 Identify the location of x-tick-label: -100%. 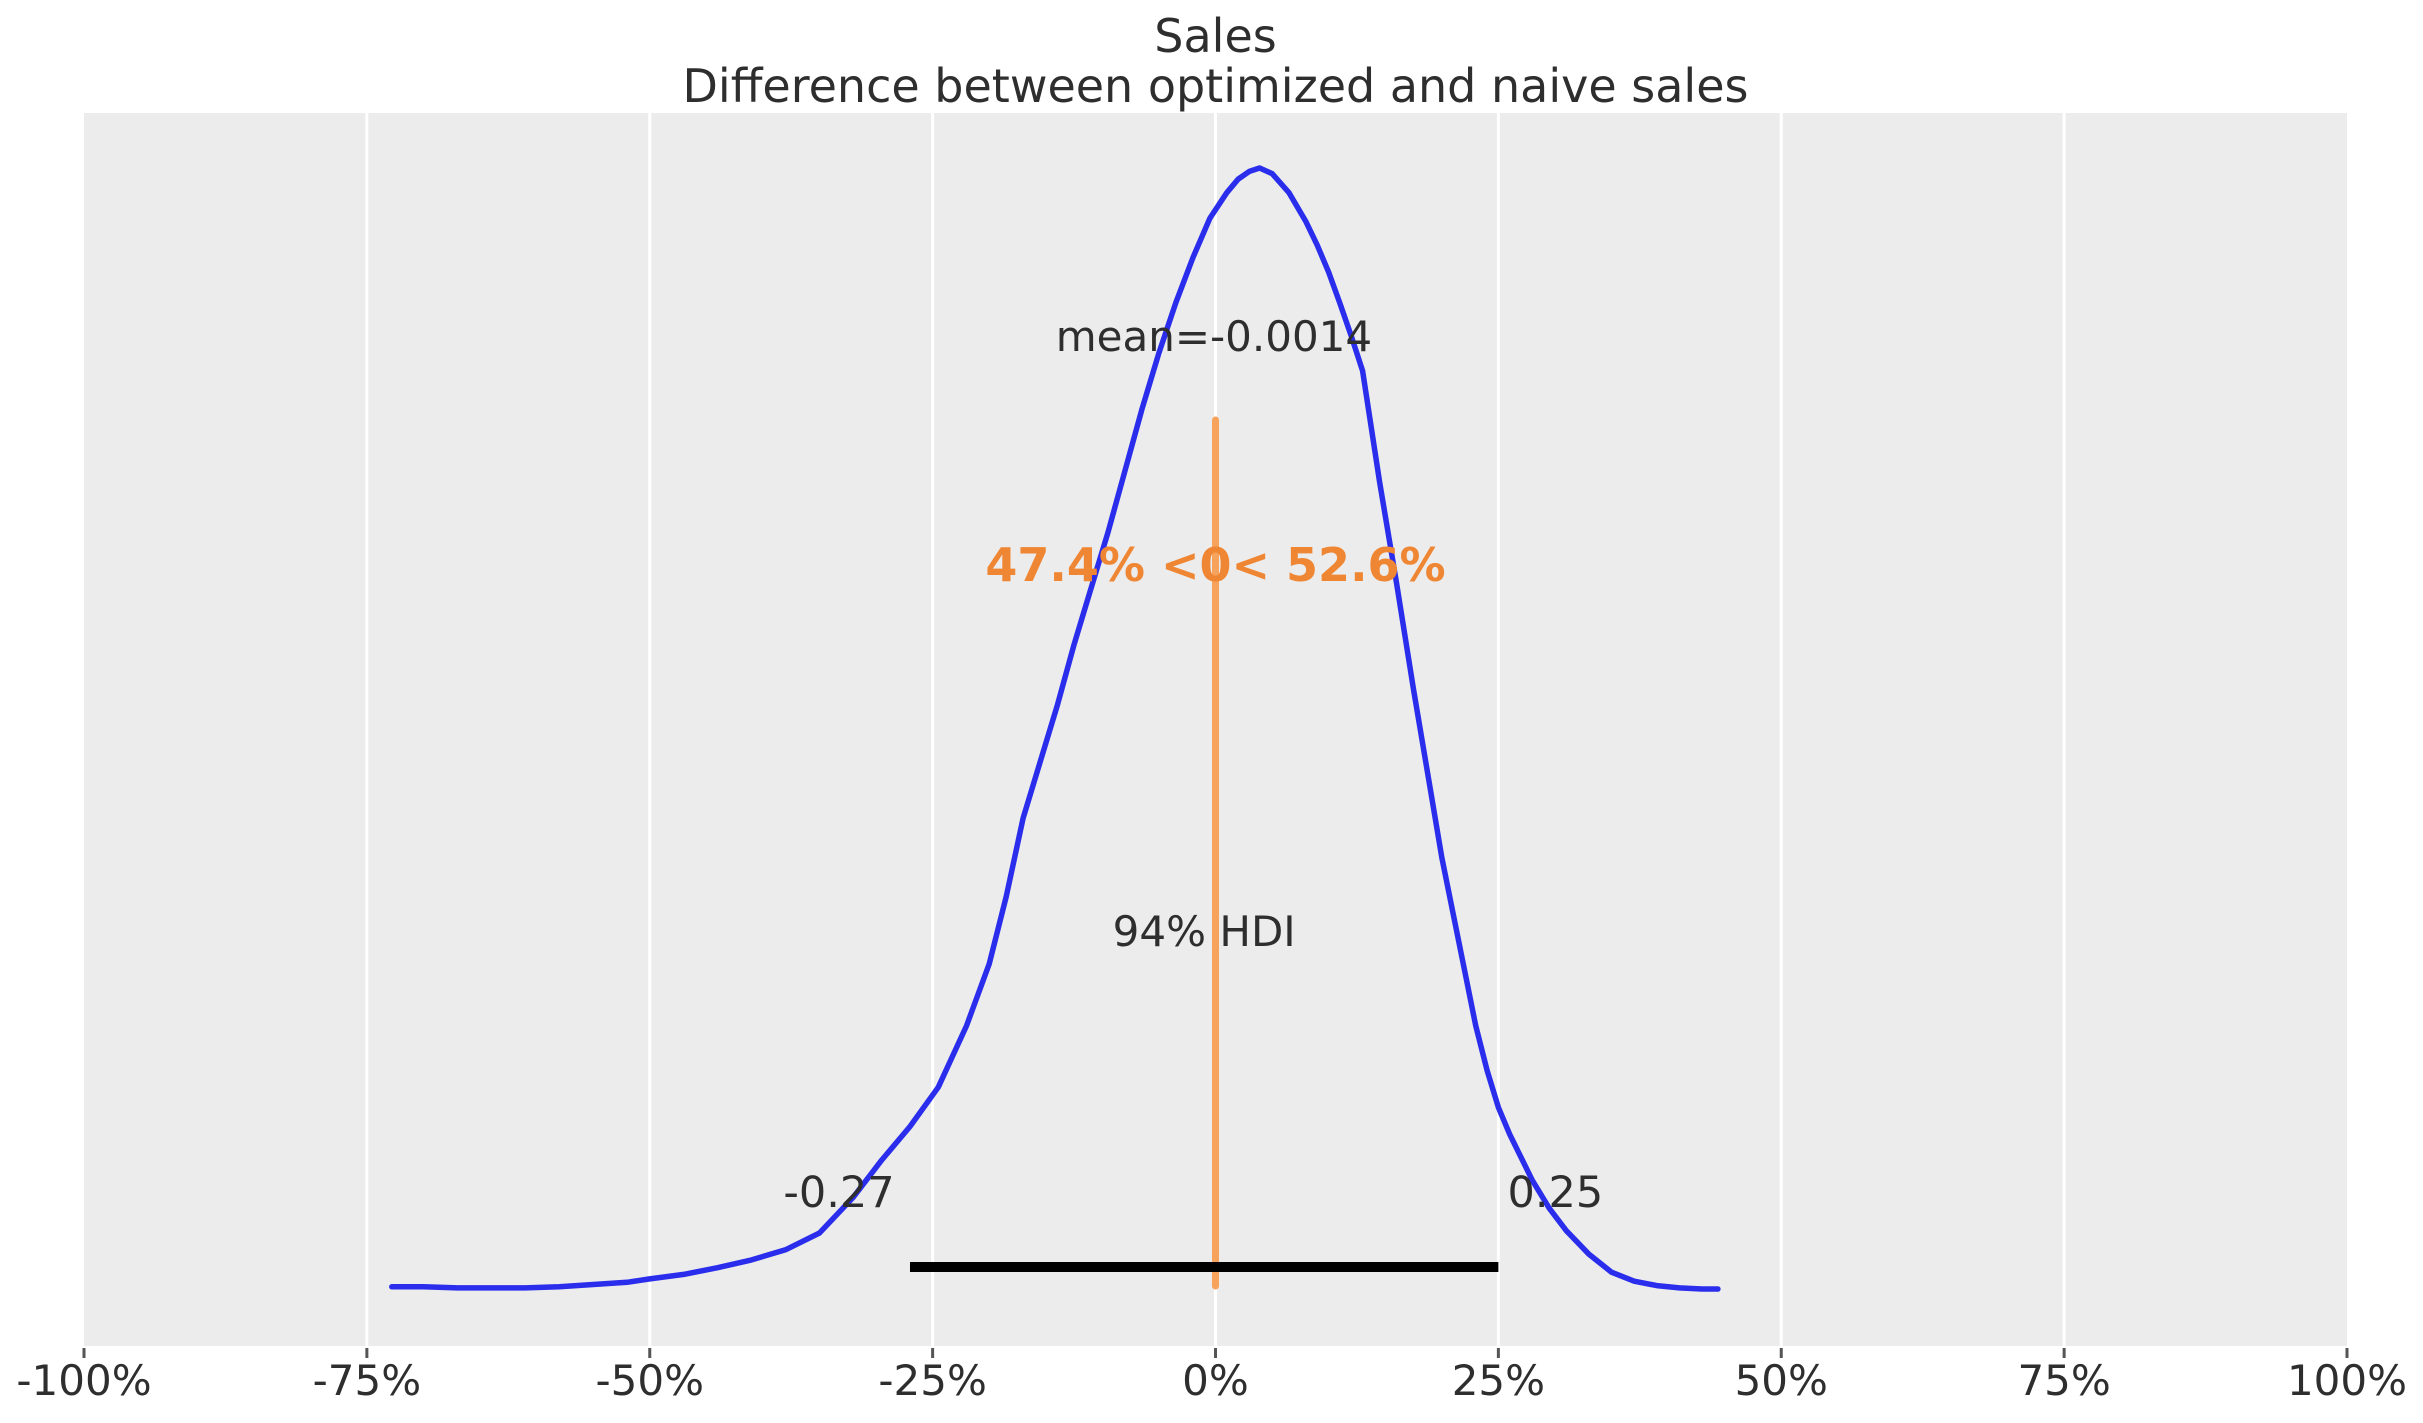
(83, 1380).